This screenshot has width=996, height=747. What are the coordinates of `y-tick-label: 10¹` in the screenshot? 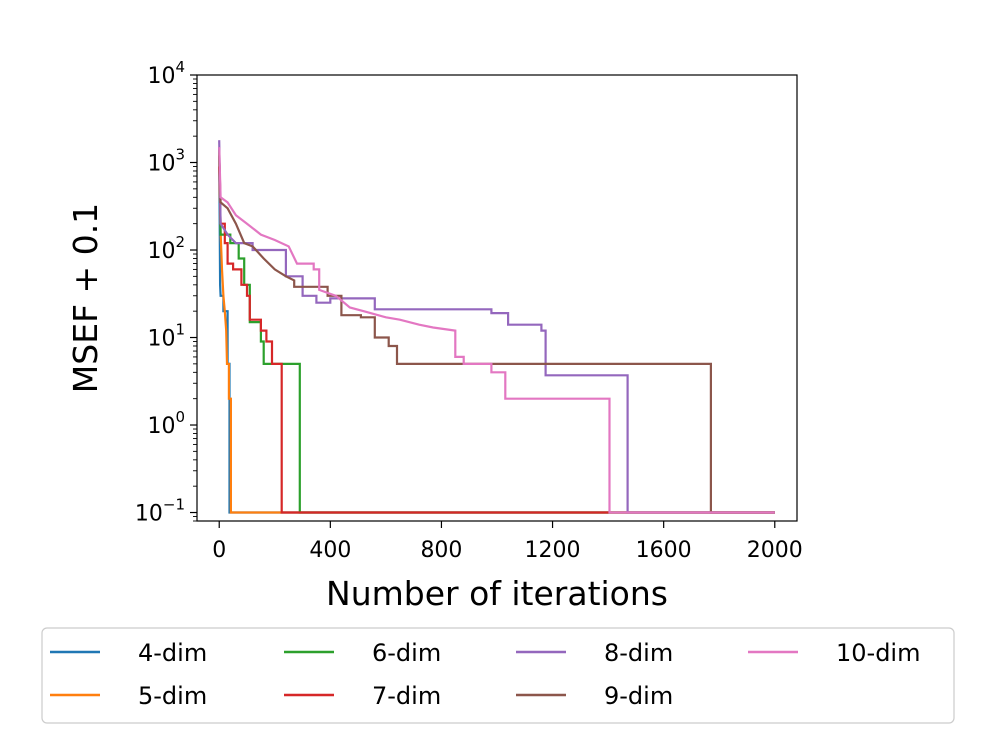 It's located at (166, 336).